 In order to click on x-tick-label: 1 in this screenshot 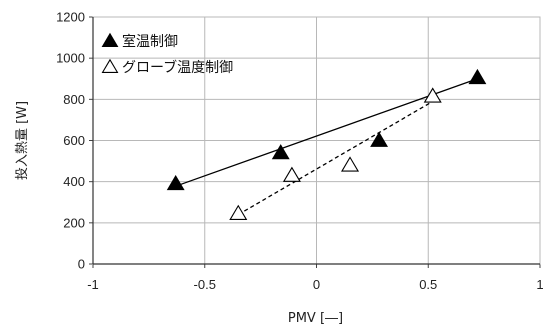, I will do `click(539, 284)`.